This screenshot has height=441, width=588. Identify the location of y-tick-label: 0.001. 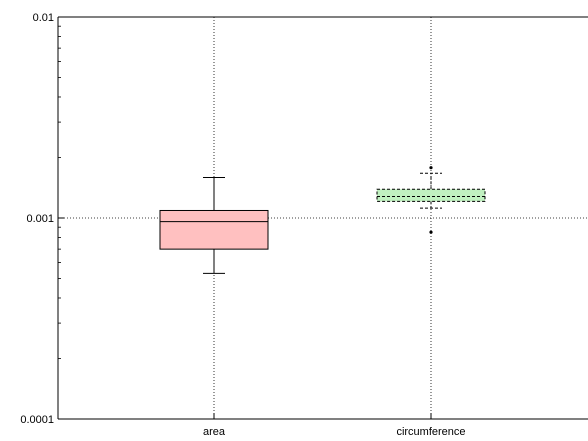
(40, 219).